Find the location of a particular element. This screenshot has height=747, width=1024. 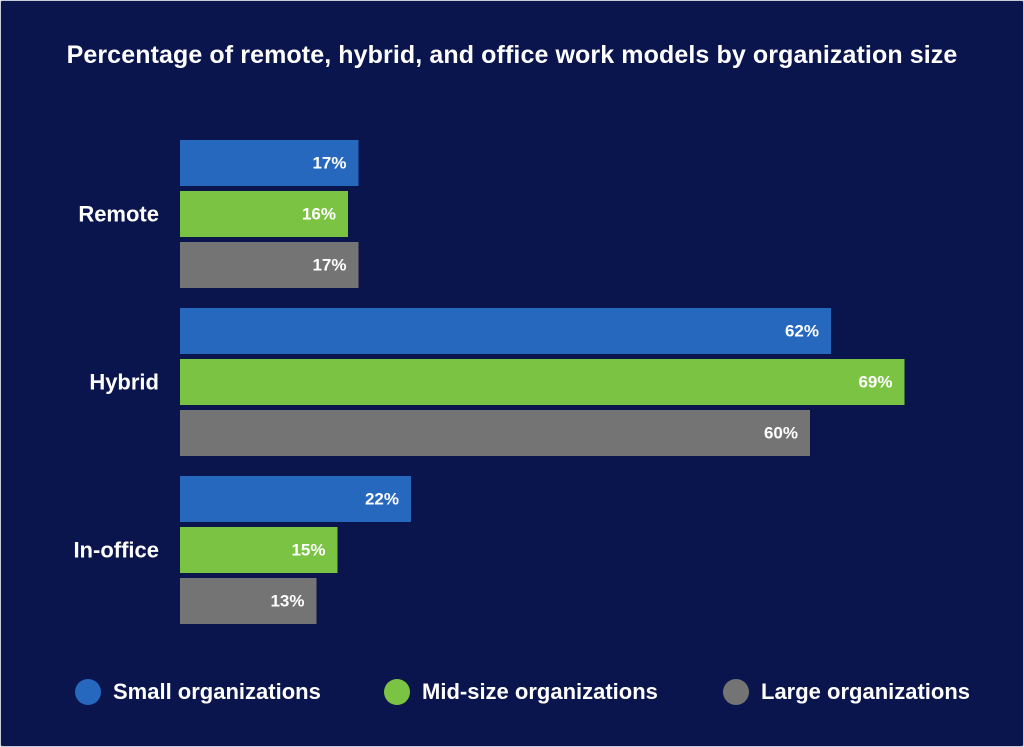

bar-remote-small is located at coordinates (269, 163).